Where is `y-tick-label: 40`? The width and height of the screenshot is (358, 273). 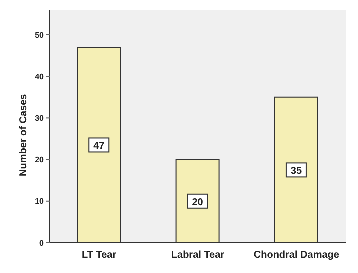 y-tick-label: 40 is located at coordinates (40, 77).